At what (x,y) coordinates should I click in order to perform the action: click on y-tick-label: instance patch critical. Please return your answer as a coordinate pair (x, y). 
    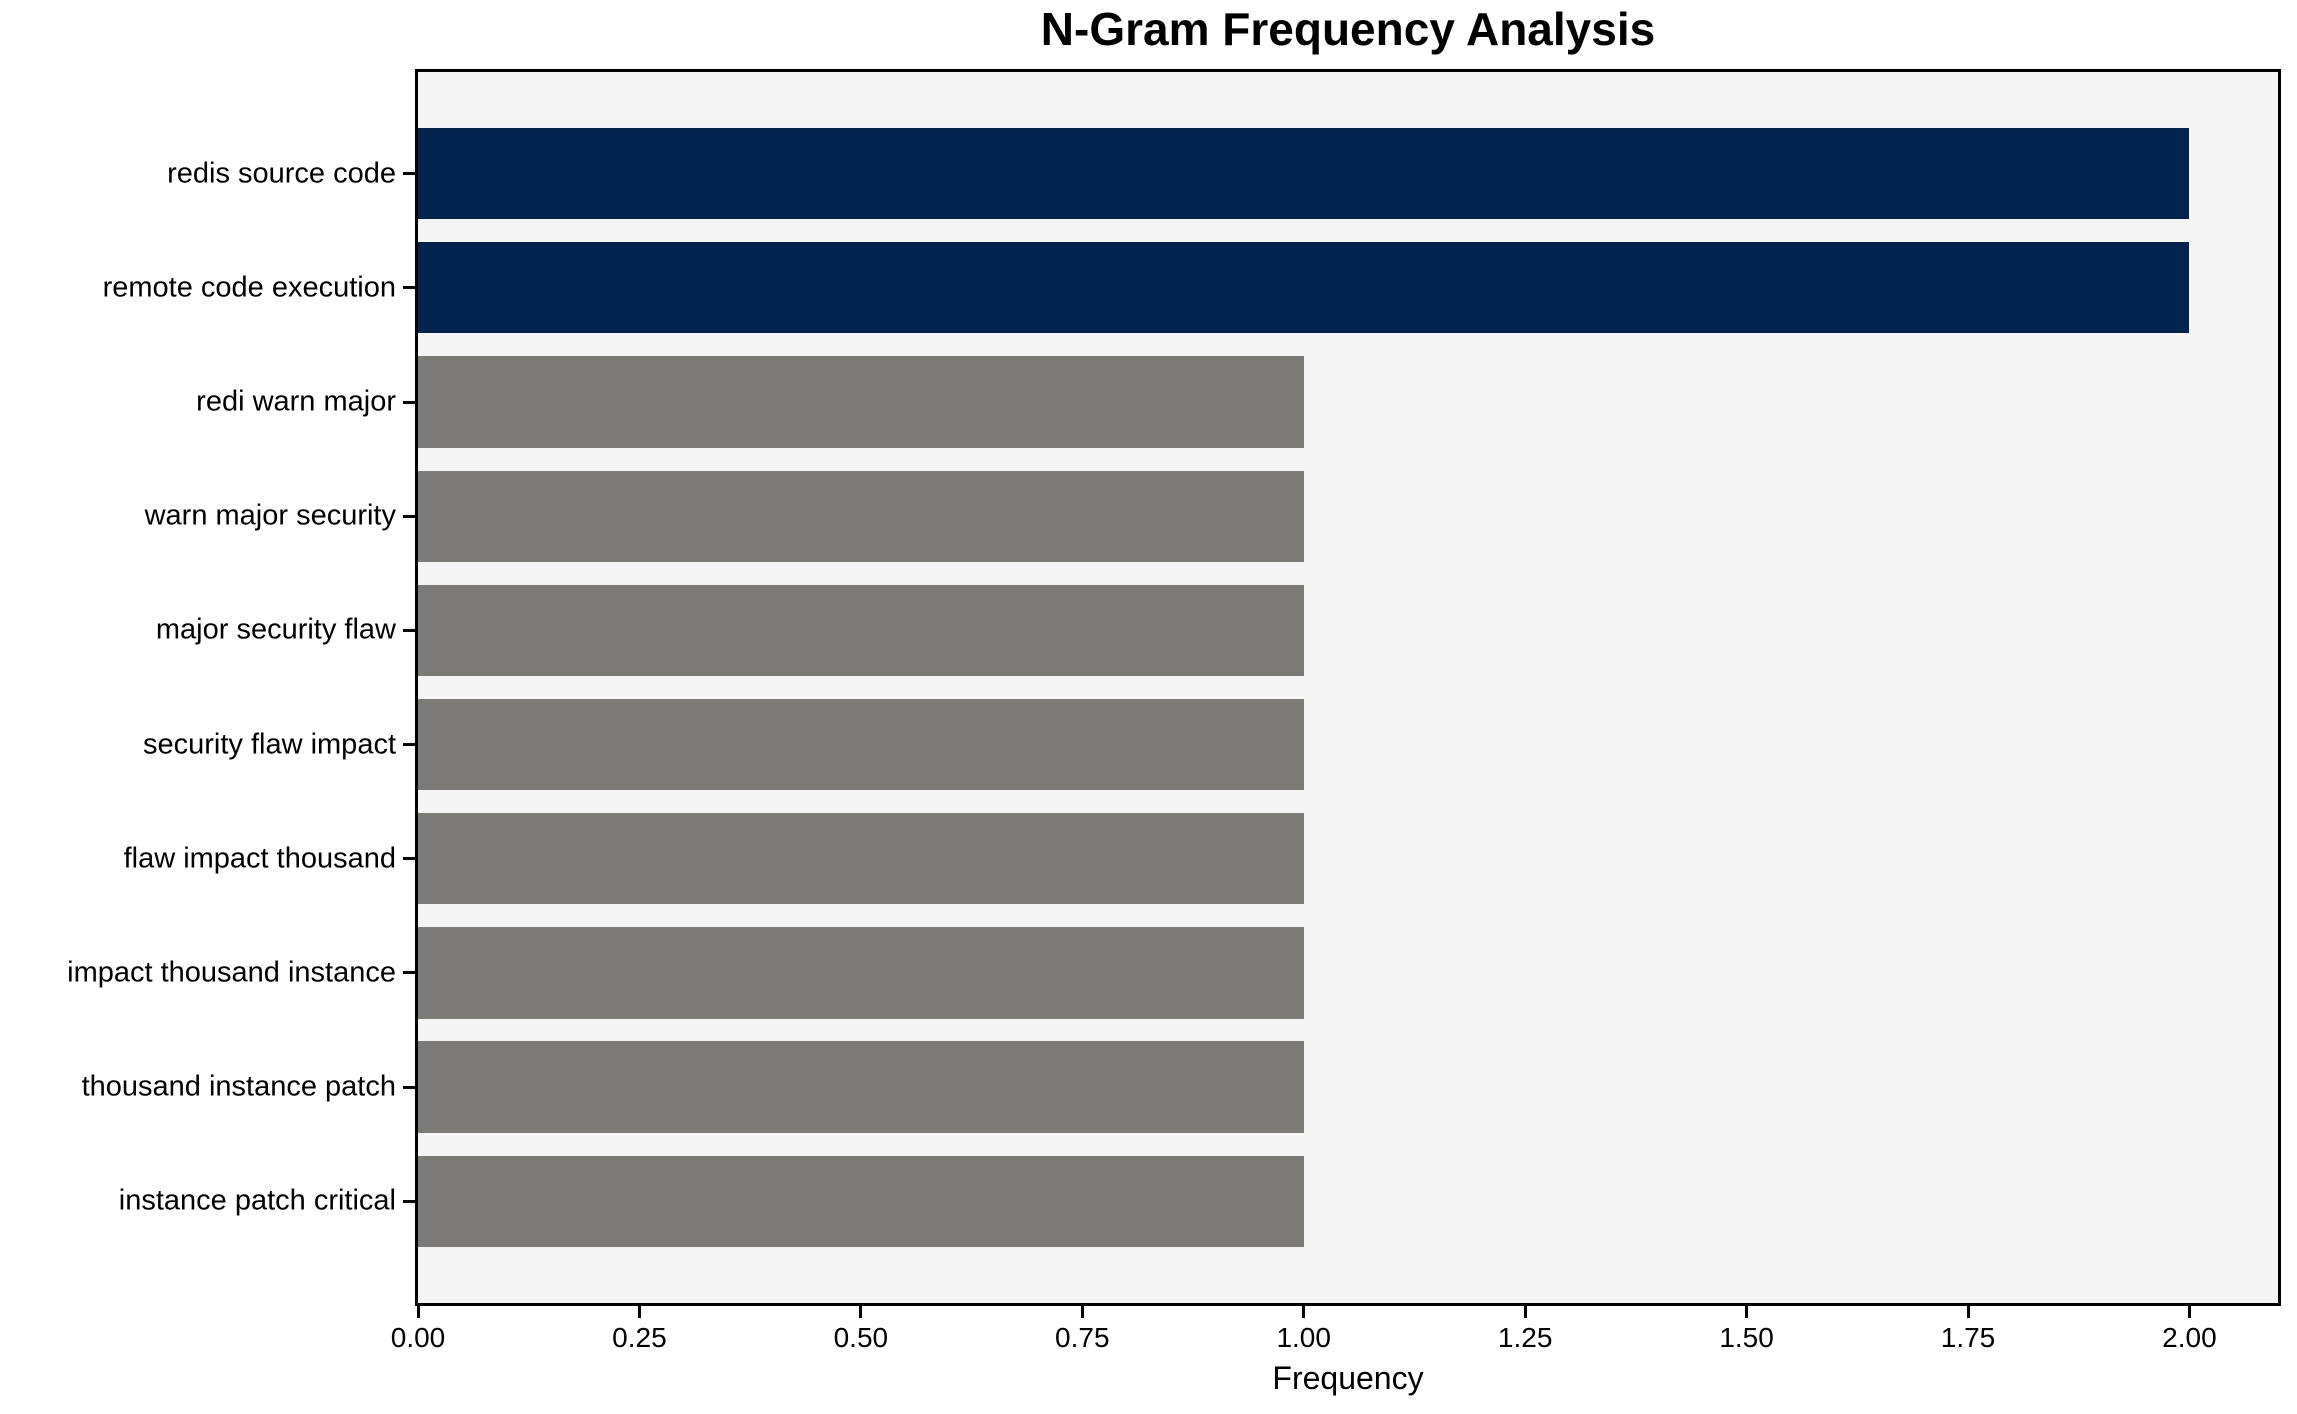
    Looking at the image, I should click on (257, 1200).